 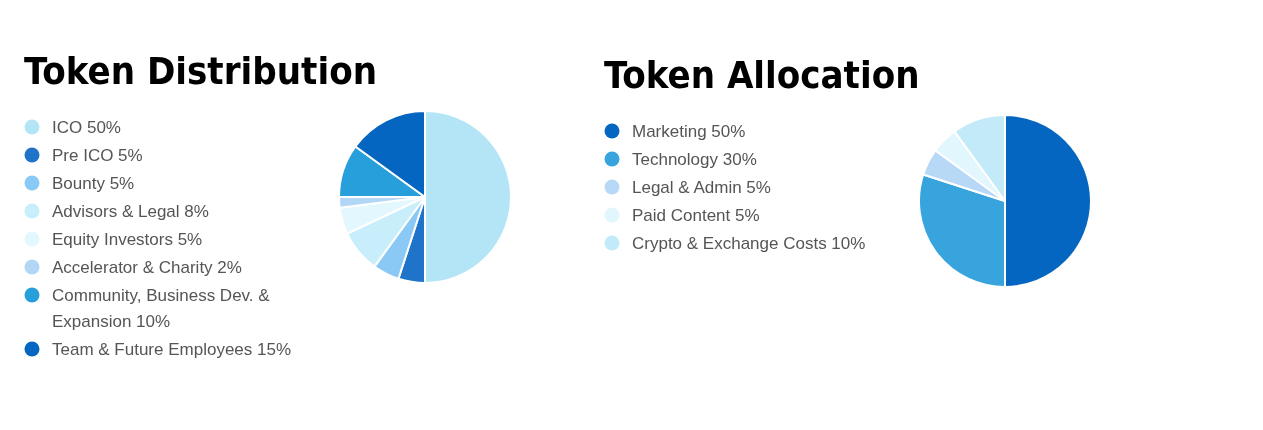 I want to click on chart-title: Token Distribution, so click(x=200, y=71).